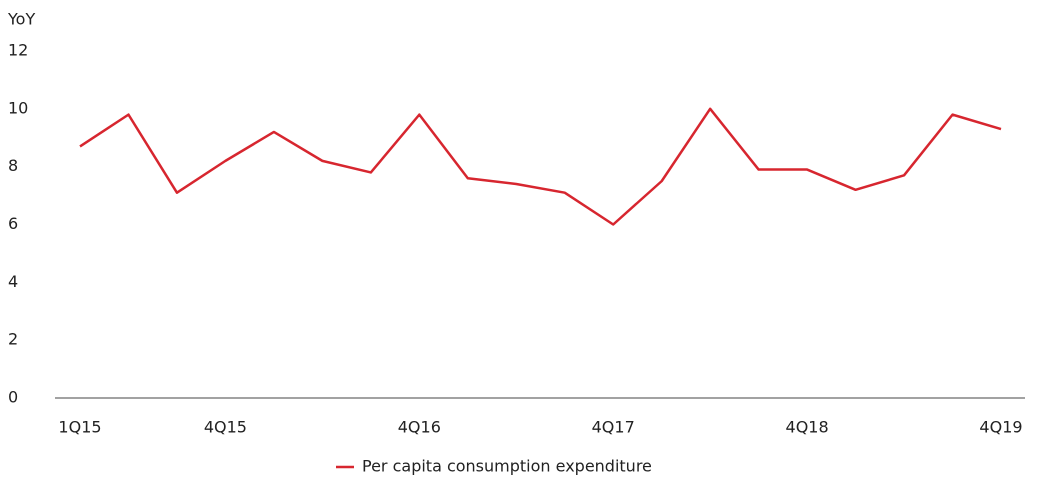 The width and height of the screenshot is (1044, 480). I want to click on x-tick-label: 4Q19, so click(1000, 427).